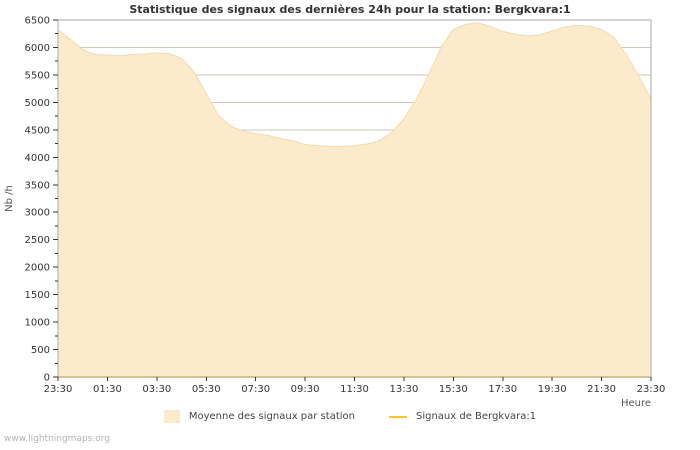 The height and width of the screenshot is (450, 700). What do you see at coordinates (397, 416) in the screenshot?
I see `legend-line-swatch-icon` at bounding box center [397, 416].